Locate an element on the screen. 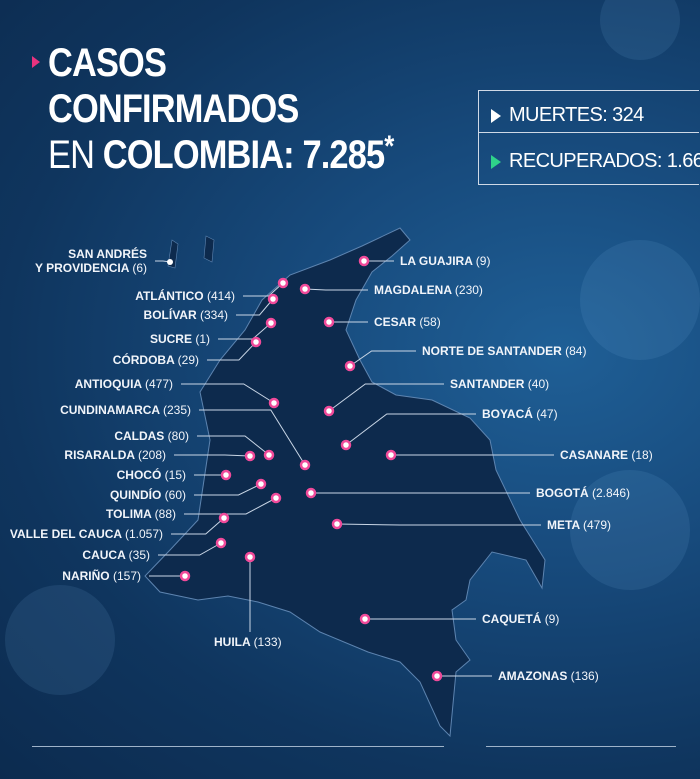 Image resolution: width=700 pixels, height=779 pixels. department-label: CÓRDOBA (29) is located at coordinates (156, 360).